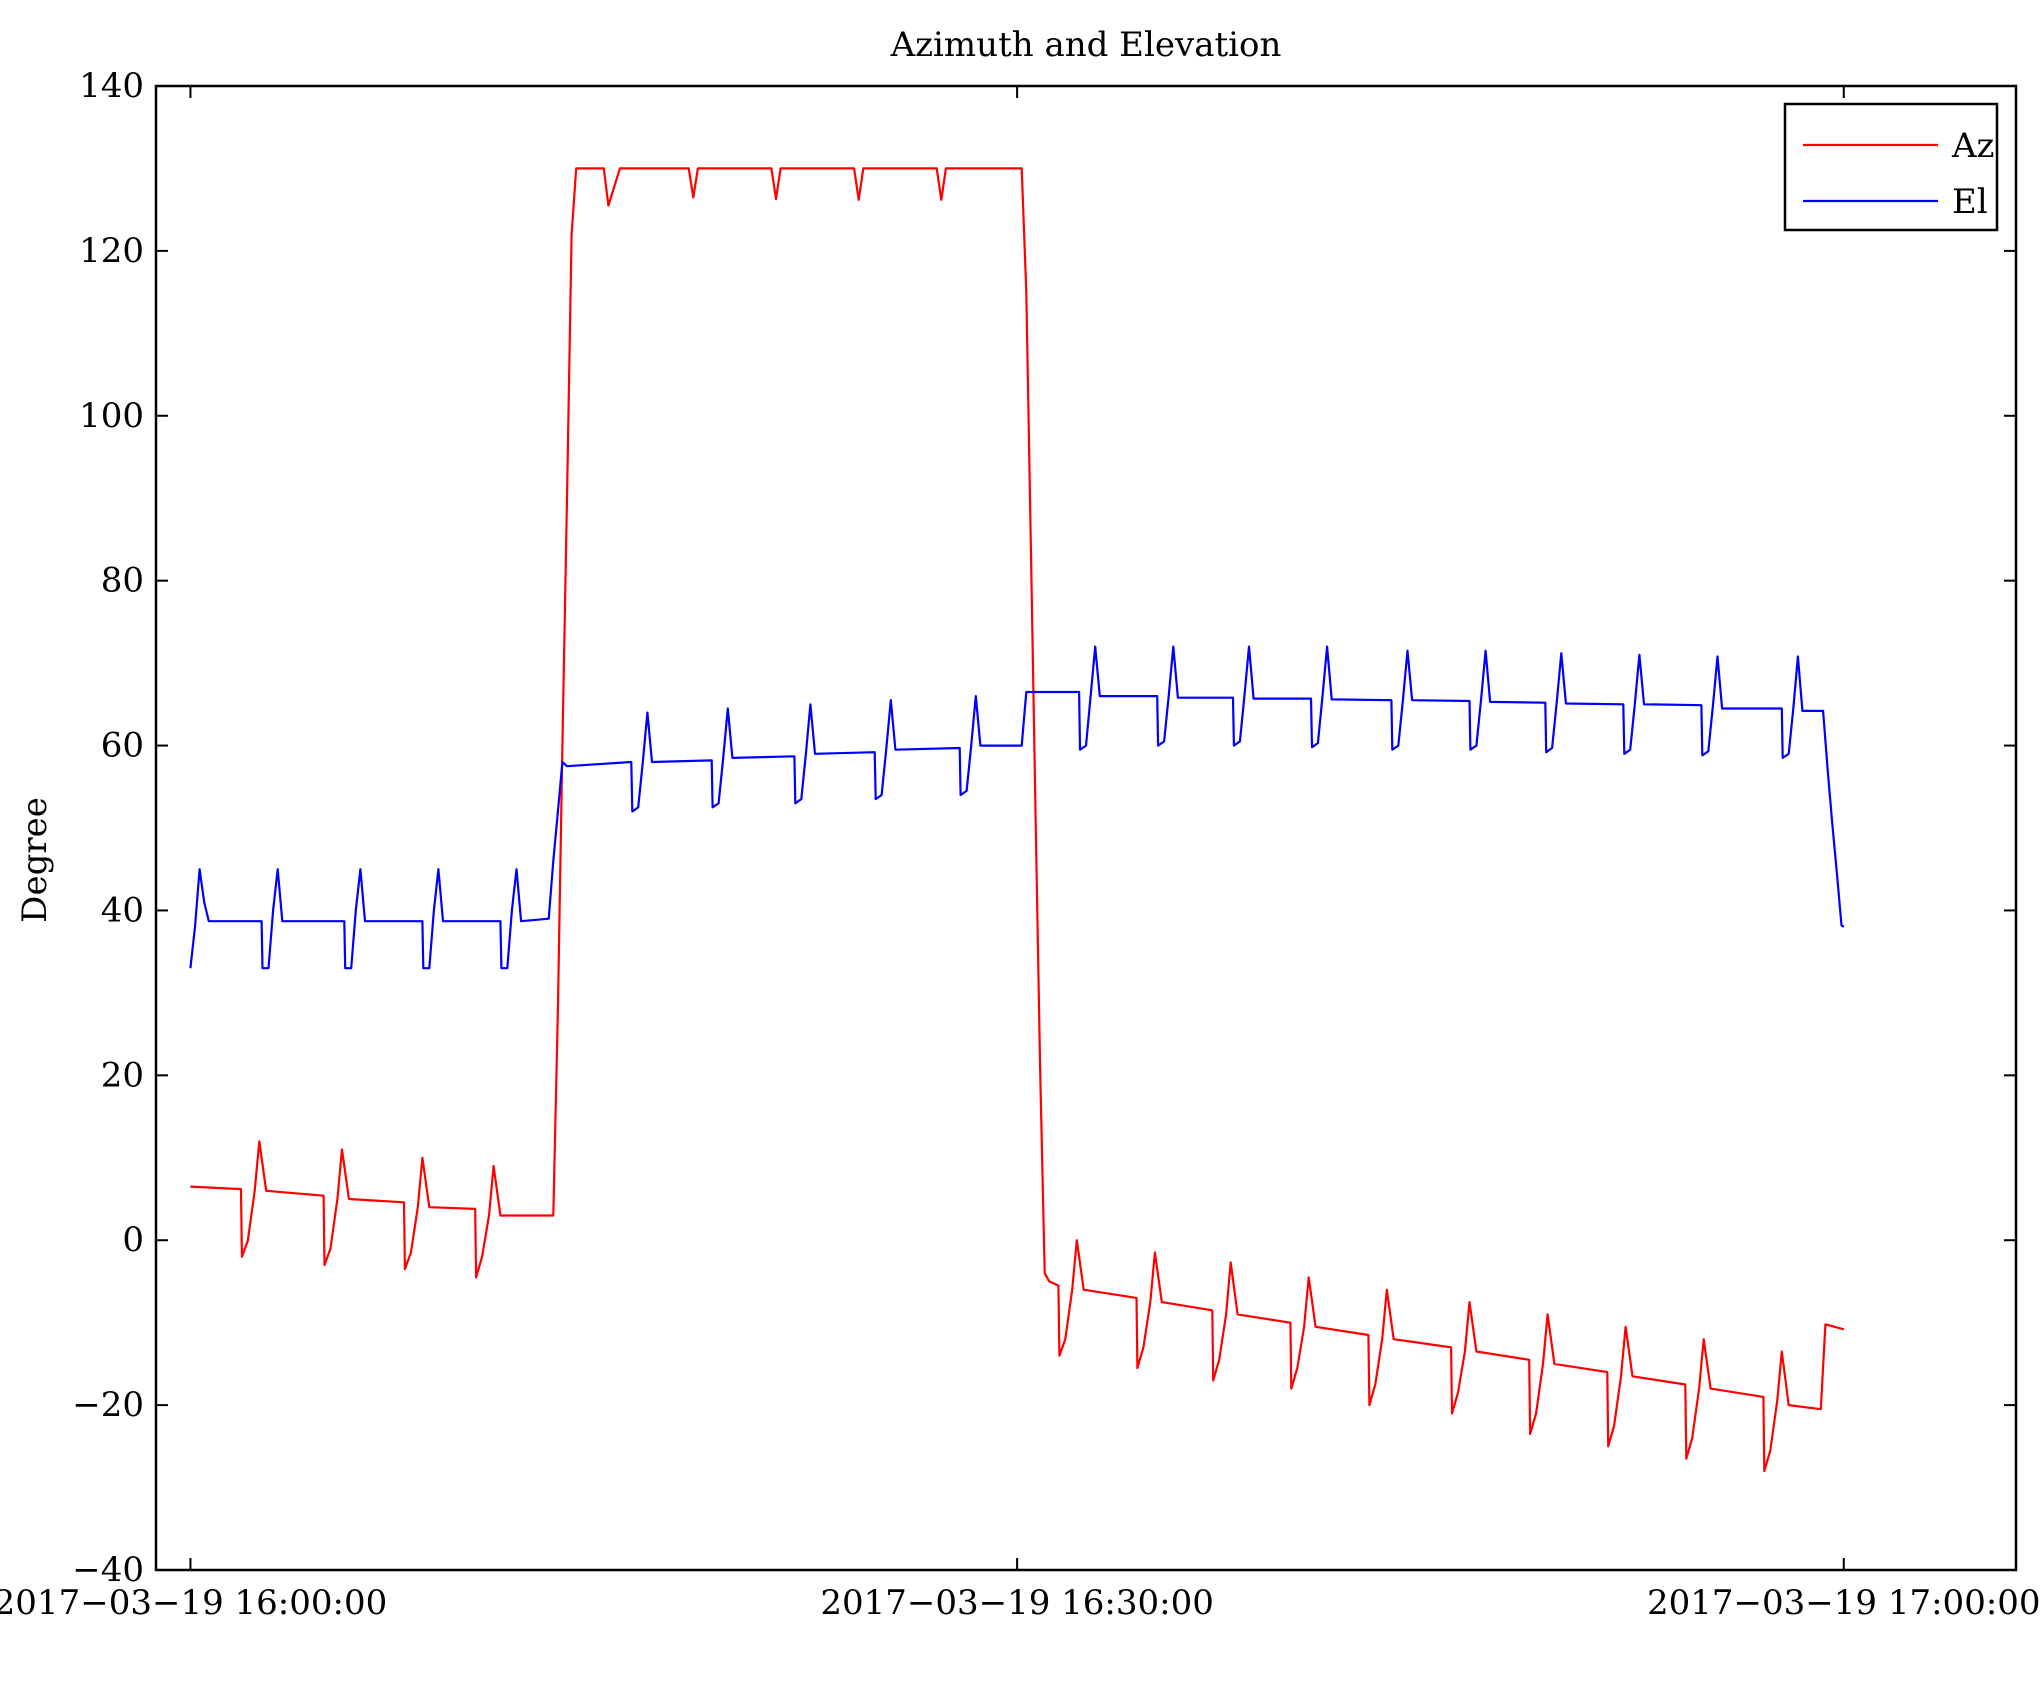  Describe the element at coordinates (133, 1240) in the screenshot. I see `y-tick-label: 0` at that location.